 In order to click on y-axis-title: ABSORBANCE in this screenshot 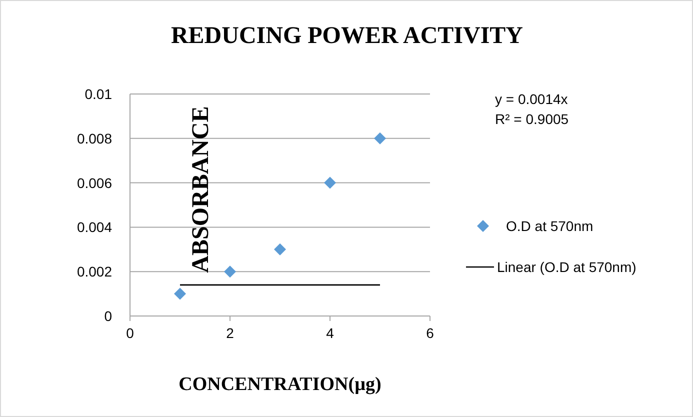, I will do `click(201, 189)`.